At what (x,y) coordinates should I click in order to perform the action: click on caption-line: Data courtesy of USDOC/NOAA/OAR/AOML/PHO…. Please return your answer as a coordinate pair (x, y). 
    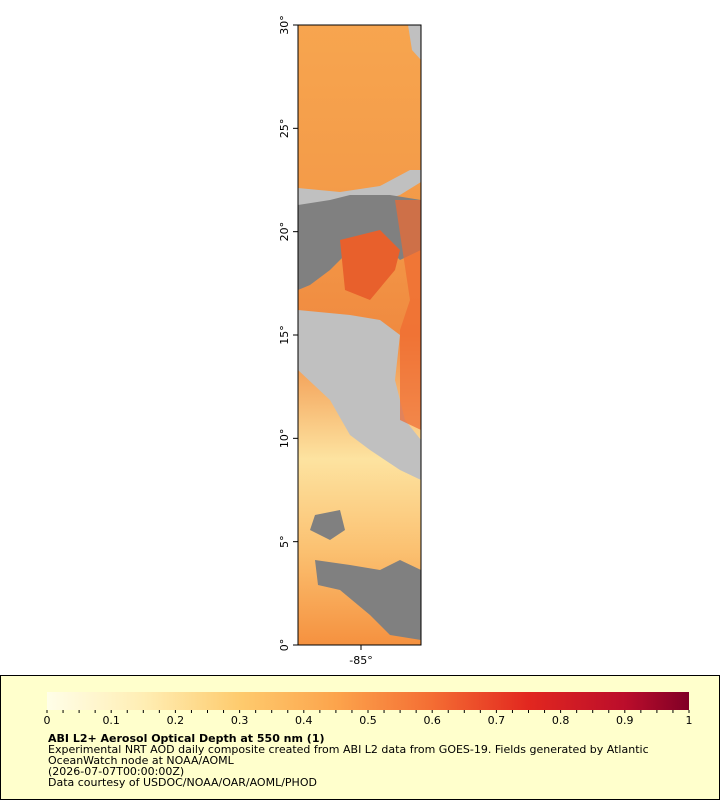
    Looking at the image, I should click on (182, 782).